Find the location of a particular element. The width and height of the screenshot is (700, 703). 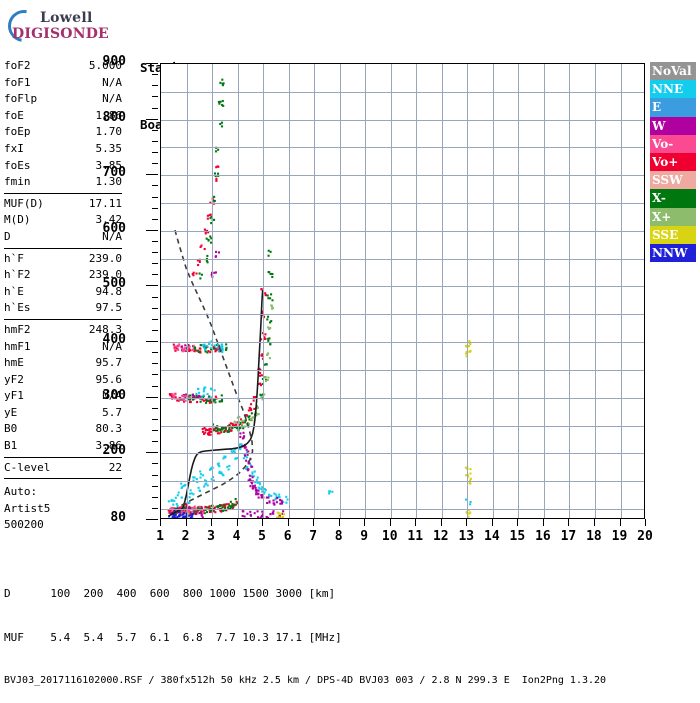

parameter-key: h`F2 is located at coordinates (17, 275).